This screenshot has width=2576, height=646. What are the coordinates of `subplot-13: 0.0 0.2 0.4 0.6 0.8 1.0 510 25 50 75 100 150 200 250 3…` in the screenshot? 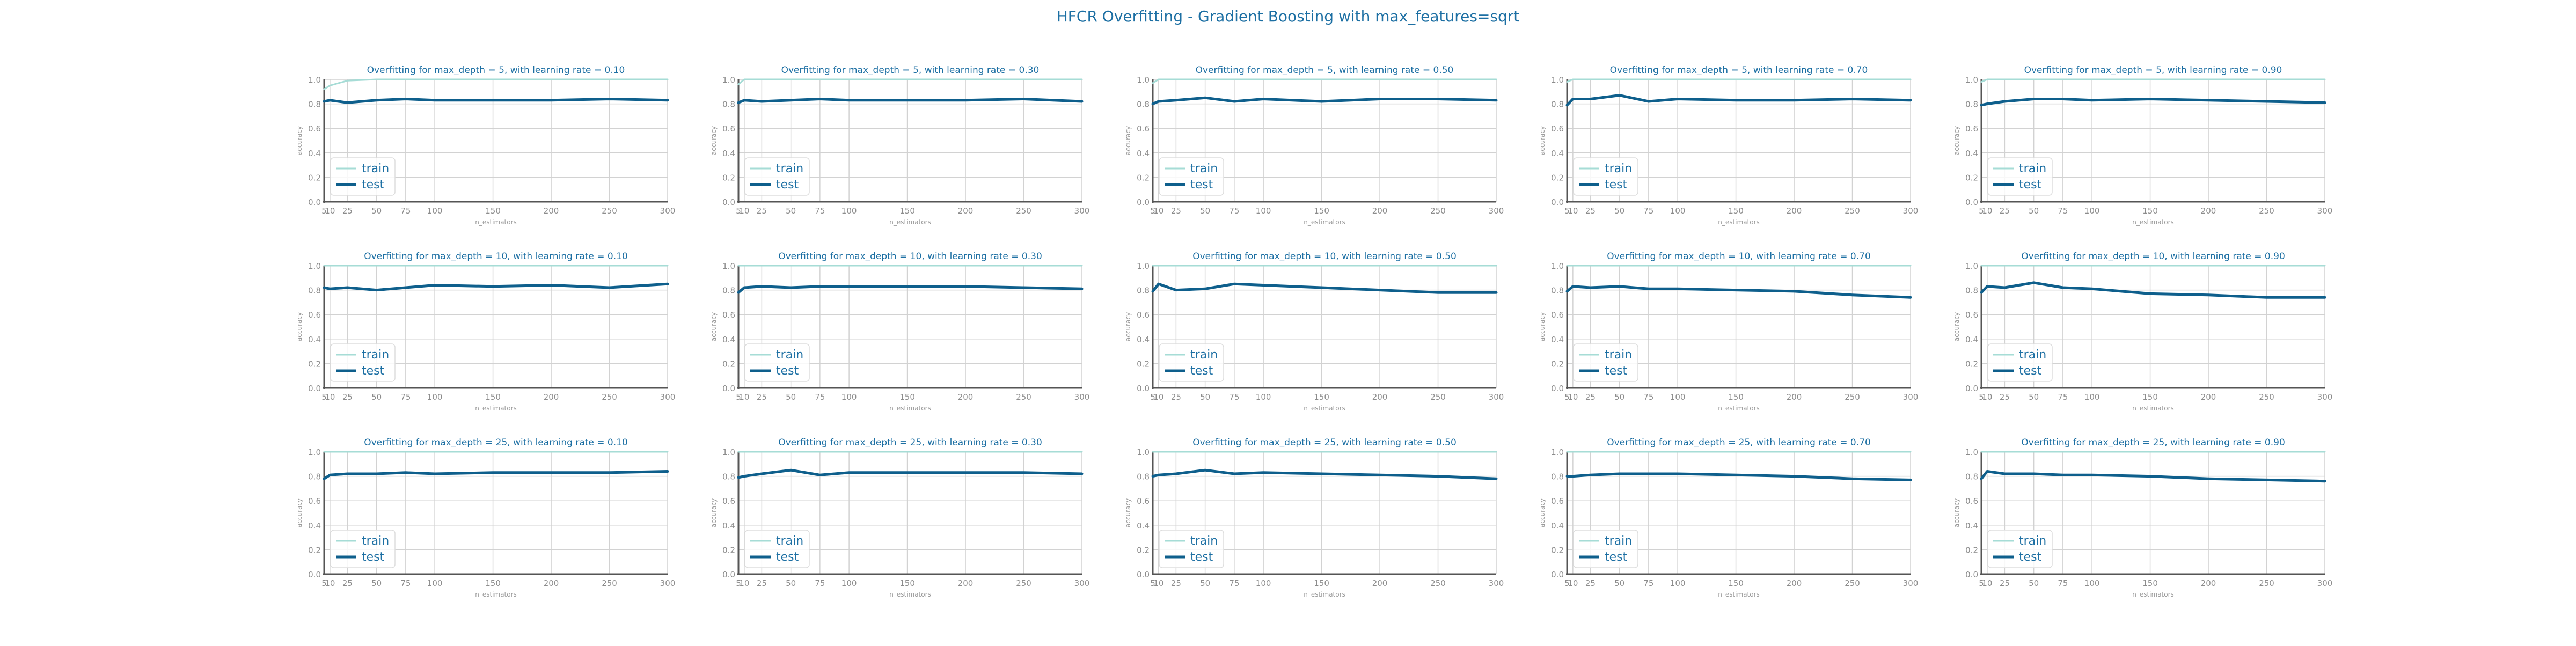 It's located at (1314, 517).